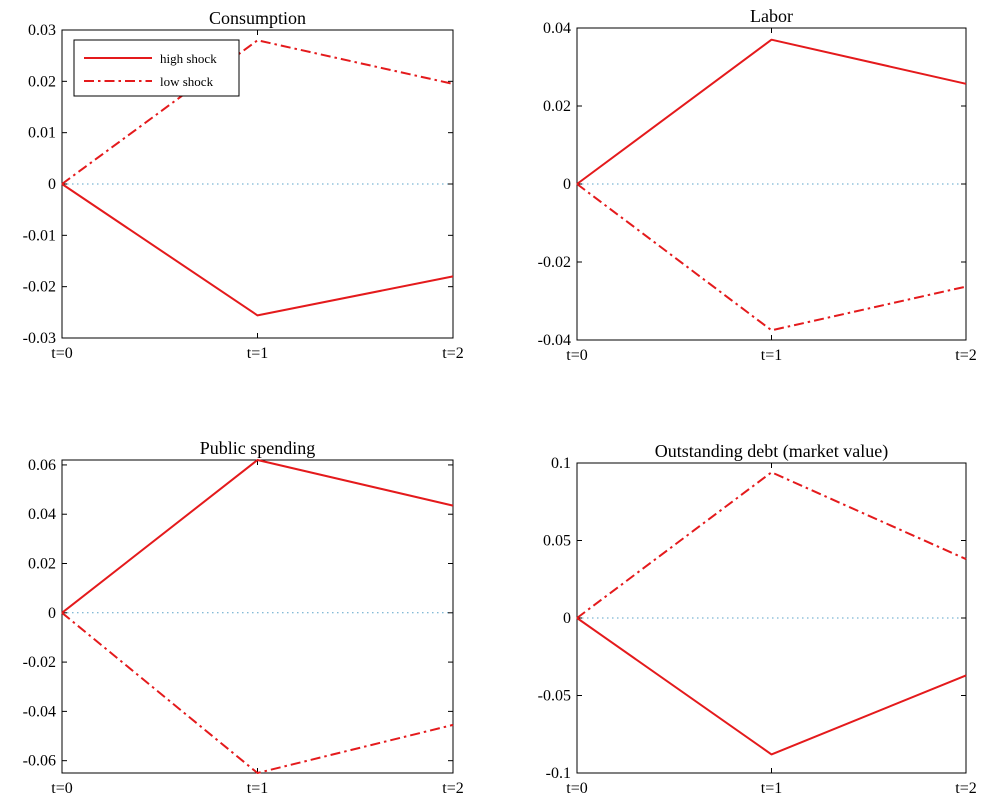  What do you see at coordinates (42, 465) in the screenshot?
I see `y-tick-label: 0.06` at bounding box center [42, 465].